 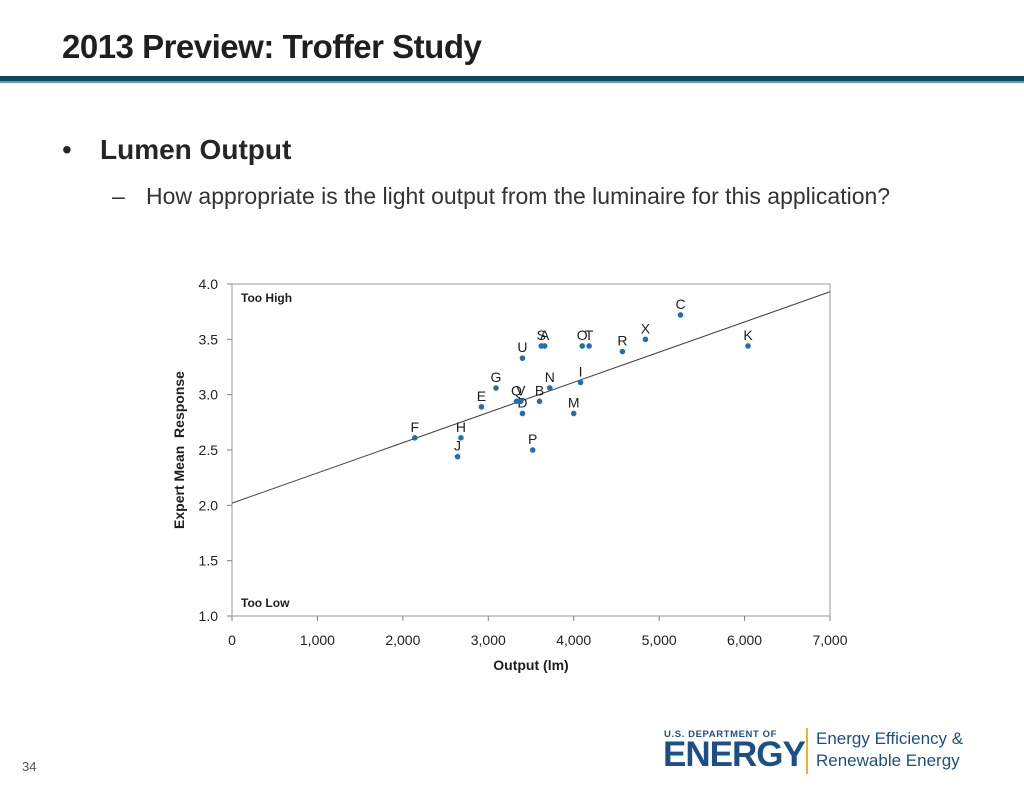 I want to click on data-label-a: A, so click(x=545, y=335).